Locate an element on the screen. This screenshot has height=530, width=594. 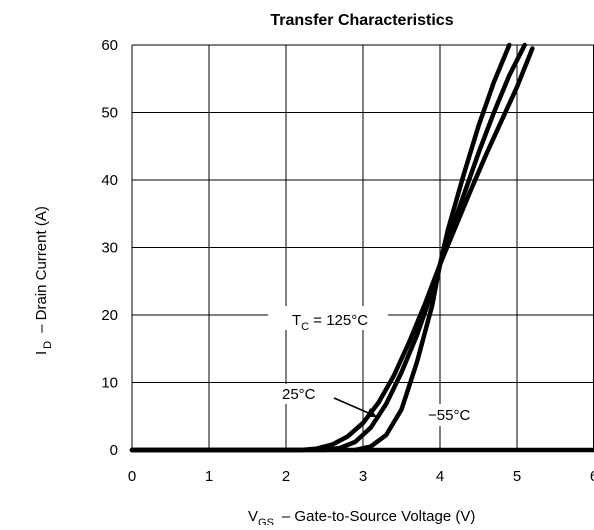
tm55-label-bg is located at coordinates (457, 415).